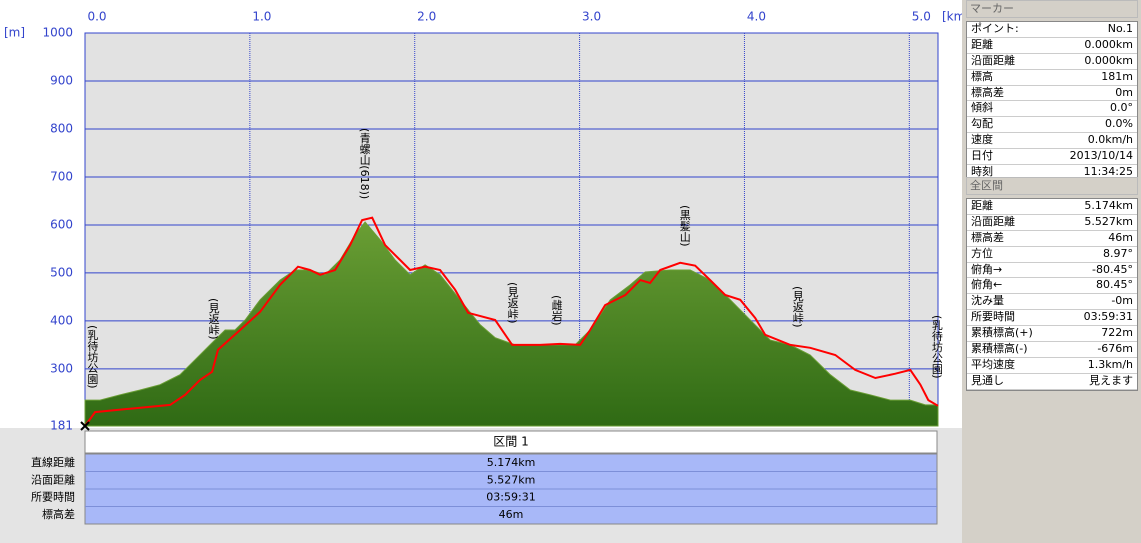 This screenshot has height=543, width=1141. I want to click on annotation: (雌岩), so click(556, 310).